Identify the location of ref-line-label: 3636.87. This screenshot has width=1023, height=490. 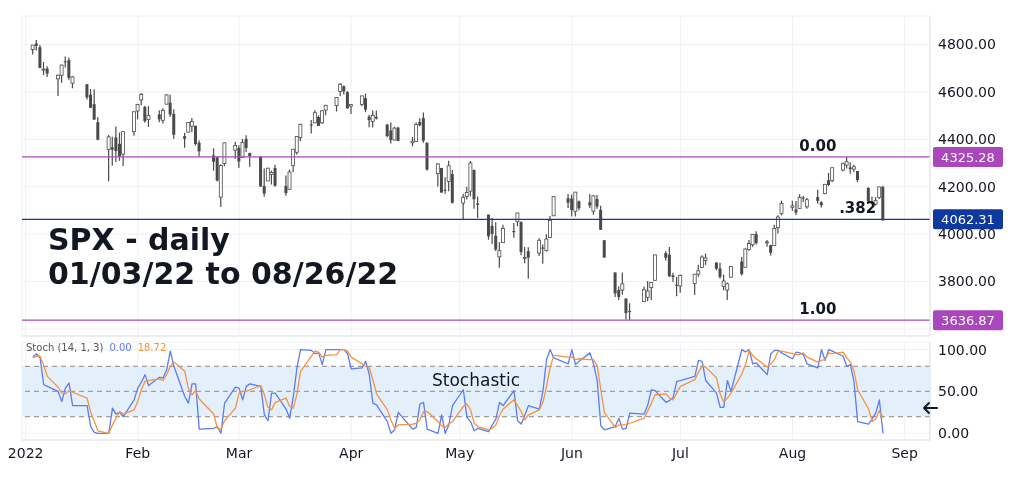
(968, 321).